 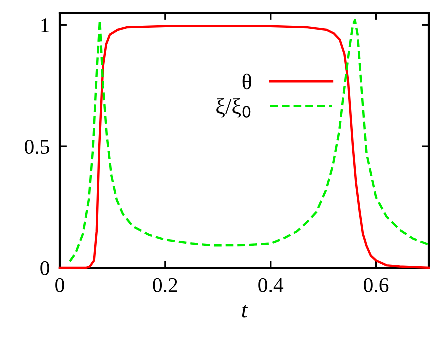 I want to click on legend-label: θ, so click(x=247, y=82).